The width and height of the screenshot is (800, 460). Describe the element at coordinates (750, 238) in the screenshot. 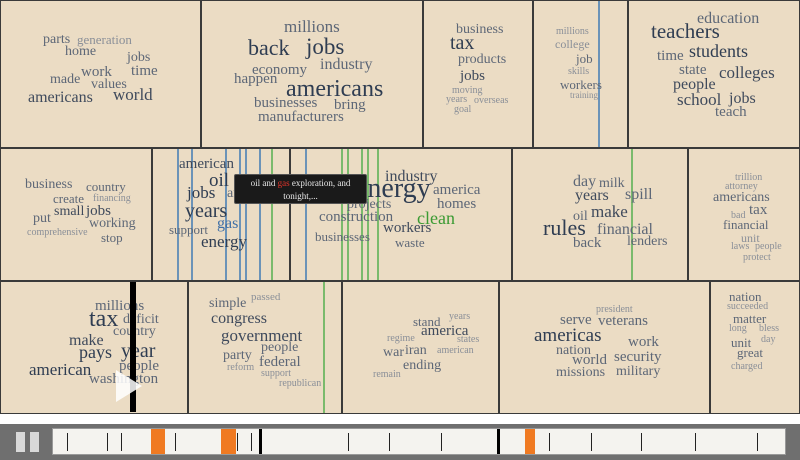

I see `topic-word: unit` at that location.